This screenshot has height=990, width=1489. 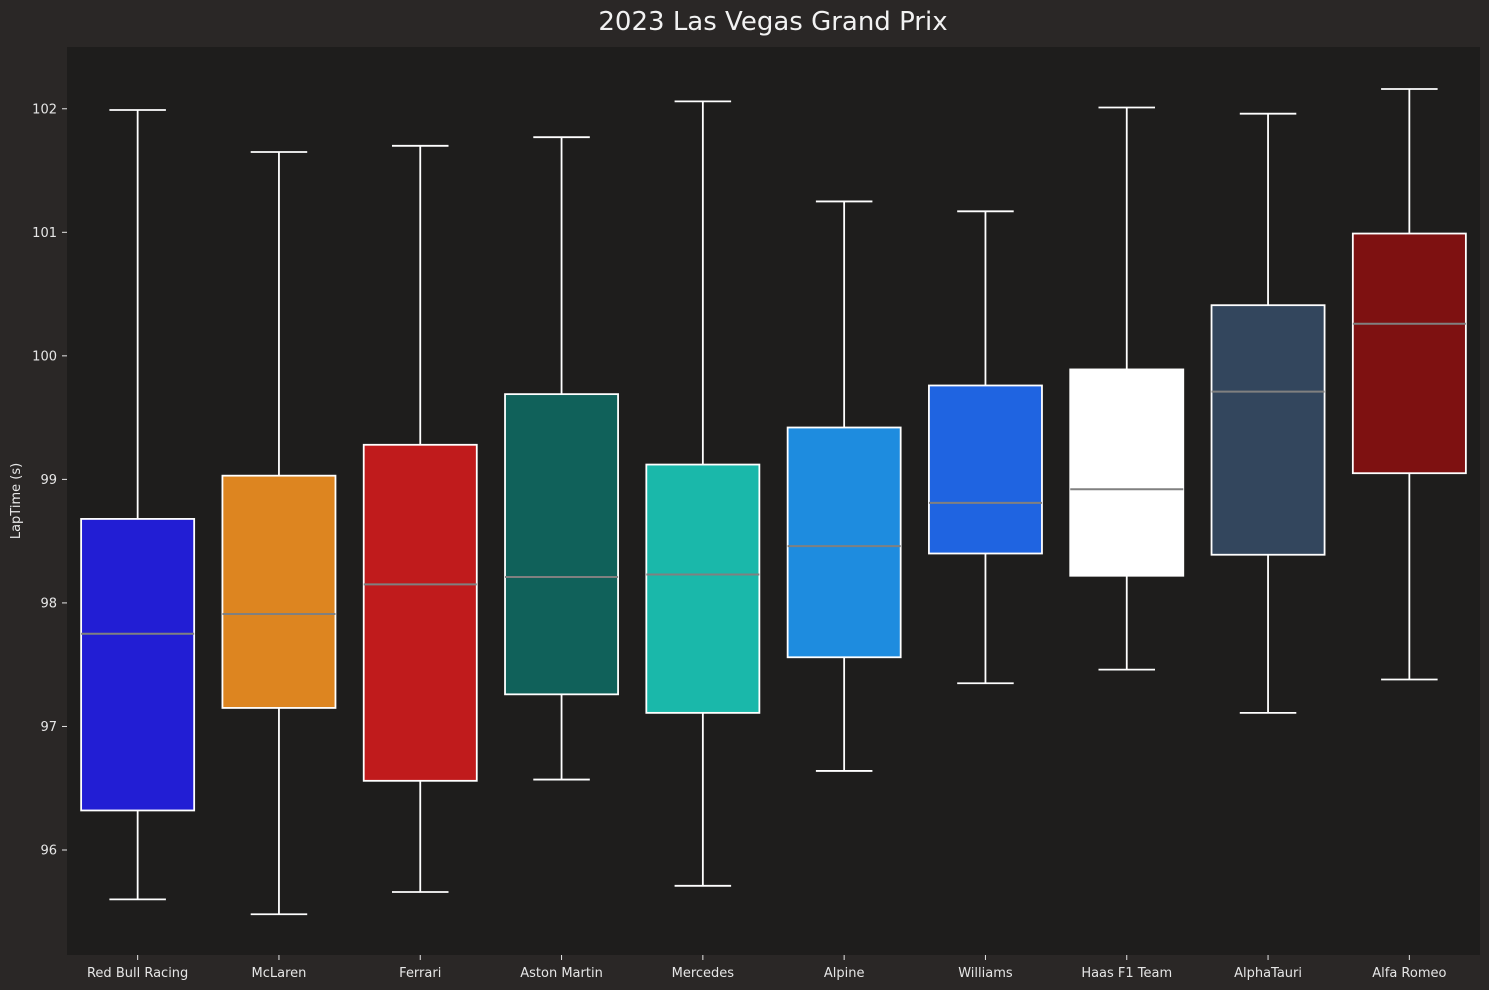 What do you see at coordinates (279, 973) in the screenshot?
I see `x-tick-label: McLaren` at bounding box center [279, 973].